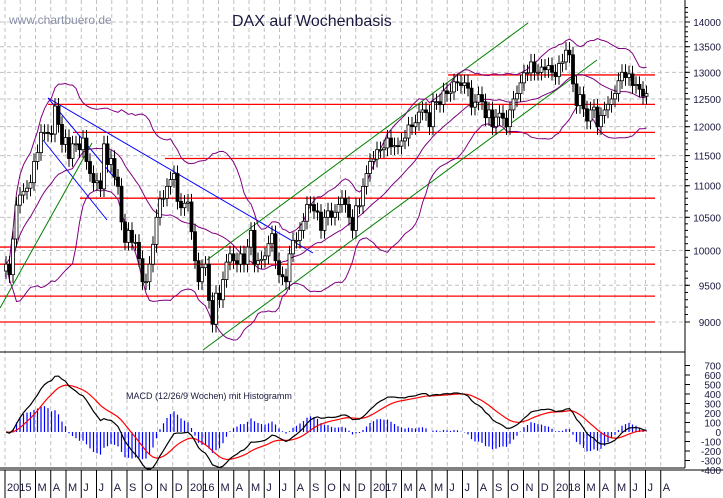 This screenshot has width=723, height=498. Describe the element at coordinates (708, 187) in the screenshot. I see `y-tick-label: 11000` at that location.